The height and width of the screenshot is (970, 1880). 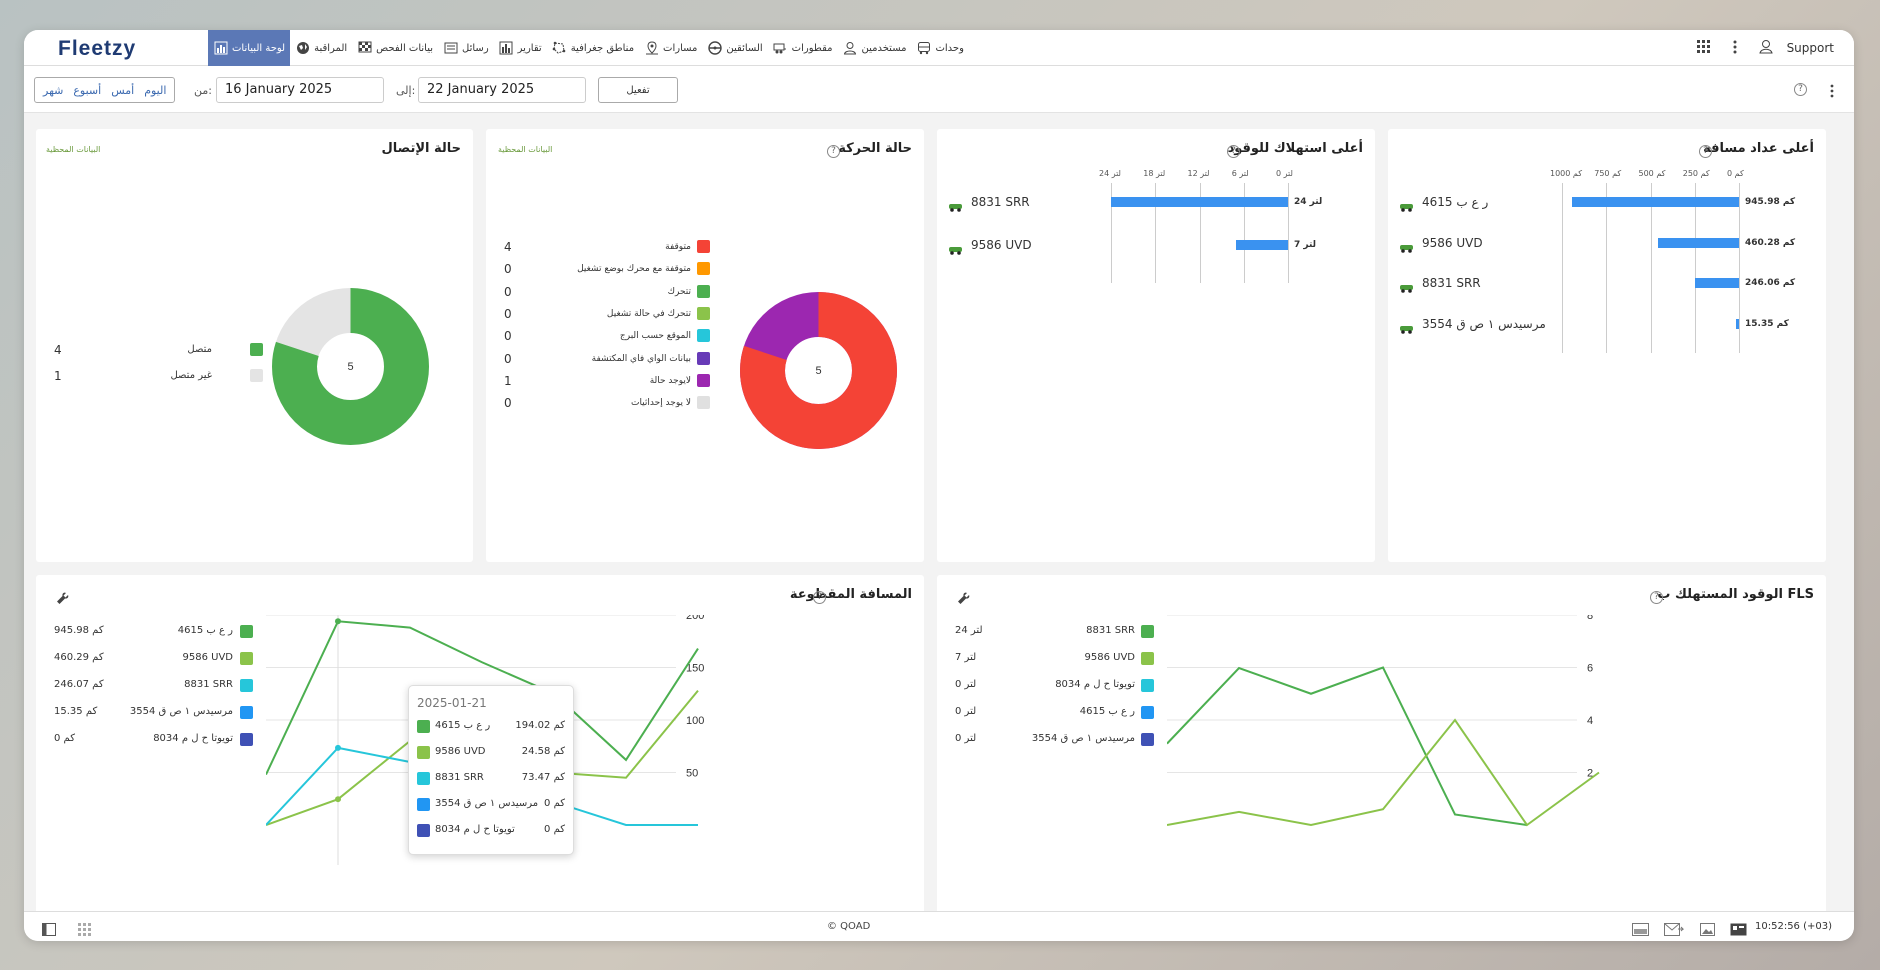 What do you see at coordinates (780, 48) in the screenshot?
I see `trailer-icon` at bounding box center [780, 48].